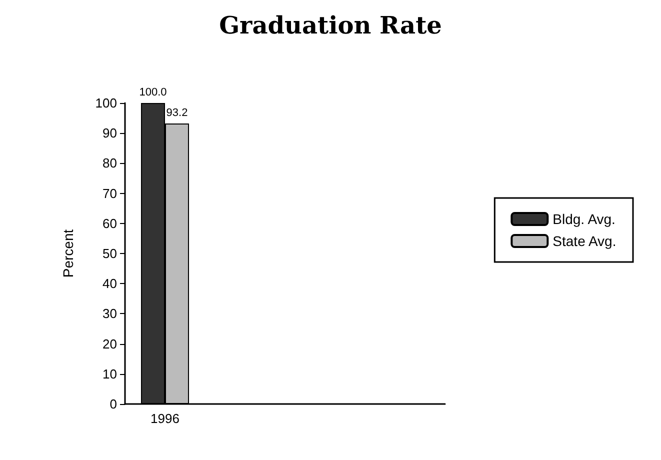 The height and width of the screenshot is (460, 661). What do you see at coordinates (68, 253) in the screenshot?
I see `y-axis-title: Percent` at bounding box center [68, 253].